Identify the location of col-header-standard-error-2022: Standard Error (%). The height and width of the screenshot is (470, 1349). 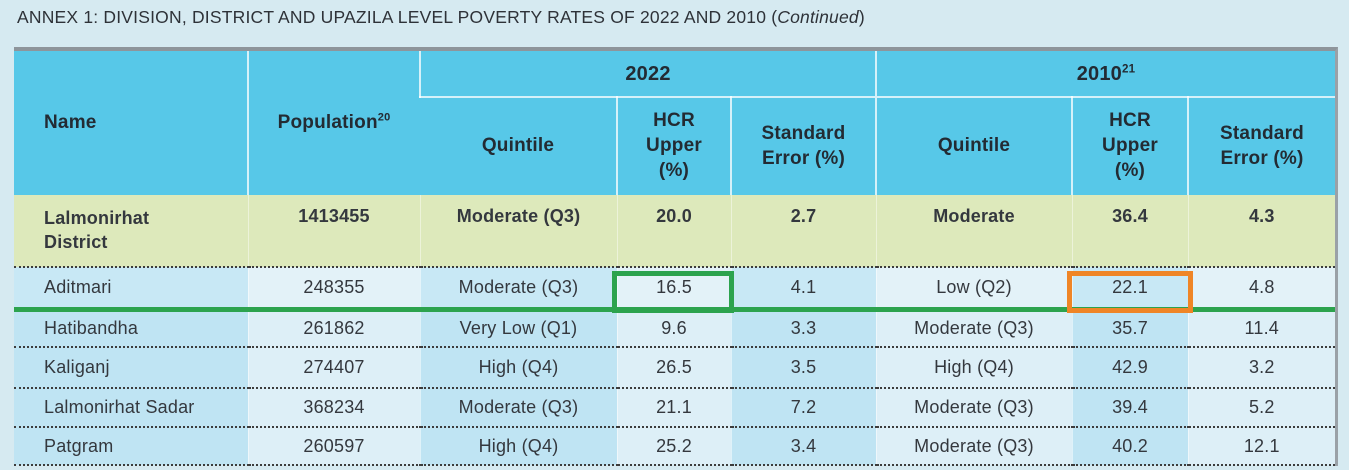
(803, 146).